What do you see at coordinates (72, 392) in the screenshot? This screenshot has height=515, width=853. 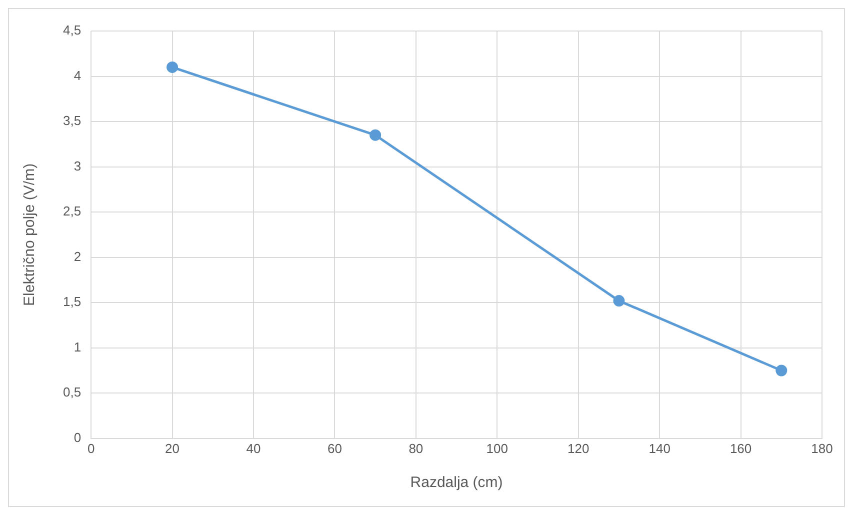 I see `y-tick-label: 0,5` at bounding box center [72, 392].